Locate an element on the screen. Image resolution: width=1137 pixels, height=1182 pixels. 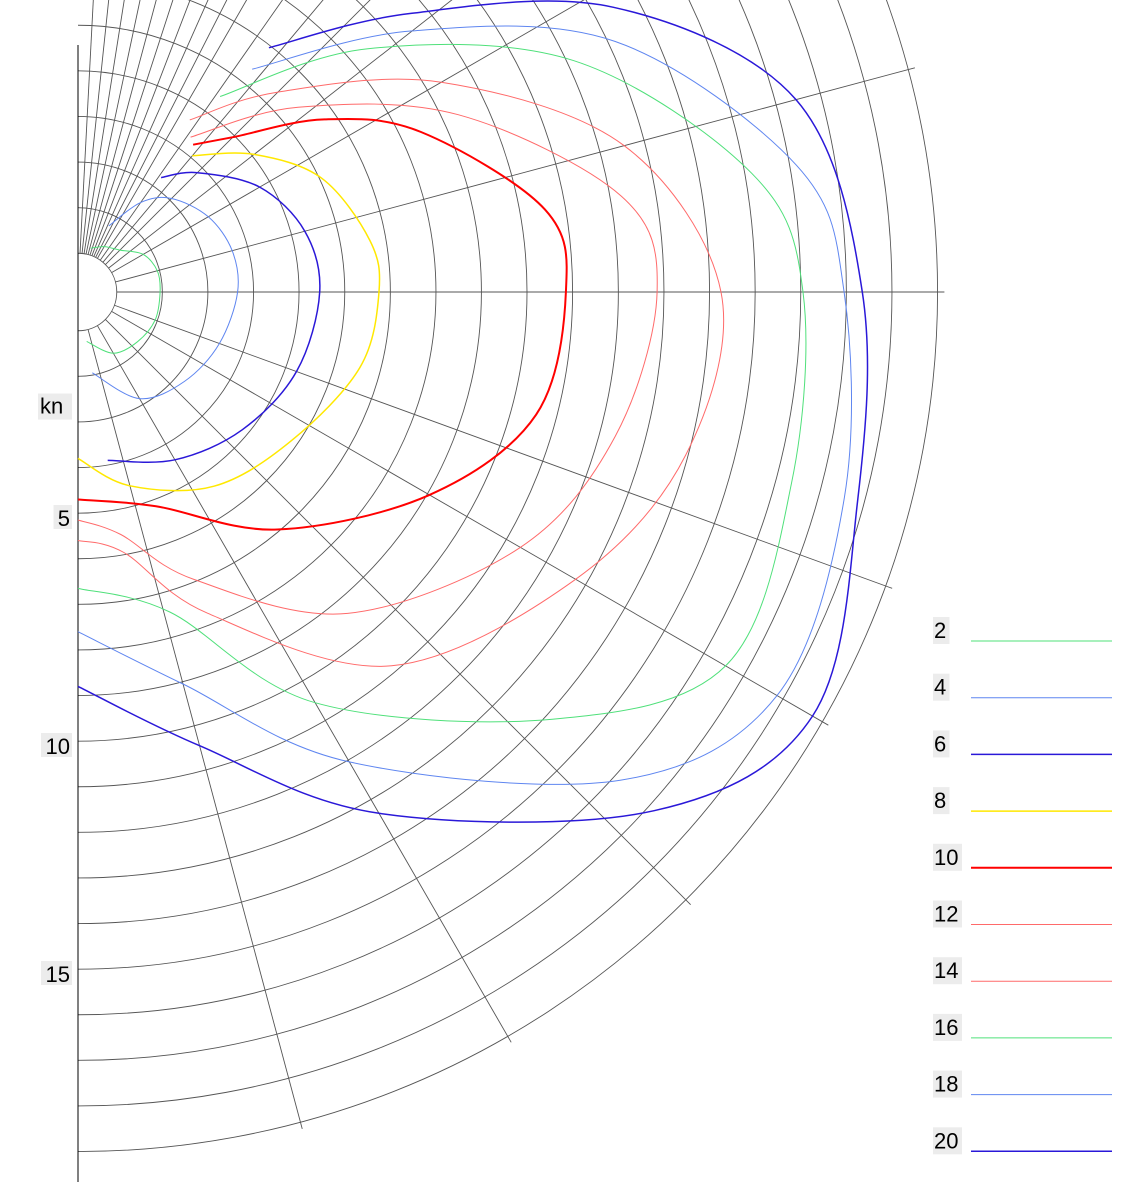
legend-label-6: 6 is located at coordinates (940, 743).